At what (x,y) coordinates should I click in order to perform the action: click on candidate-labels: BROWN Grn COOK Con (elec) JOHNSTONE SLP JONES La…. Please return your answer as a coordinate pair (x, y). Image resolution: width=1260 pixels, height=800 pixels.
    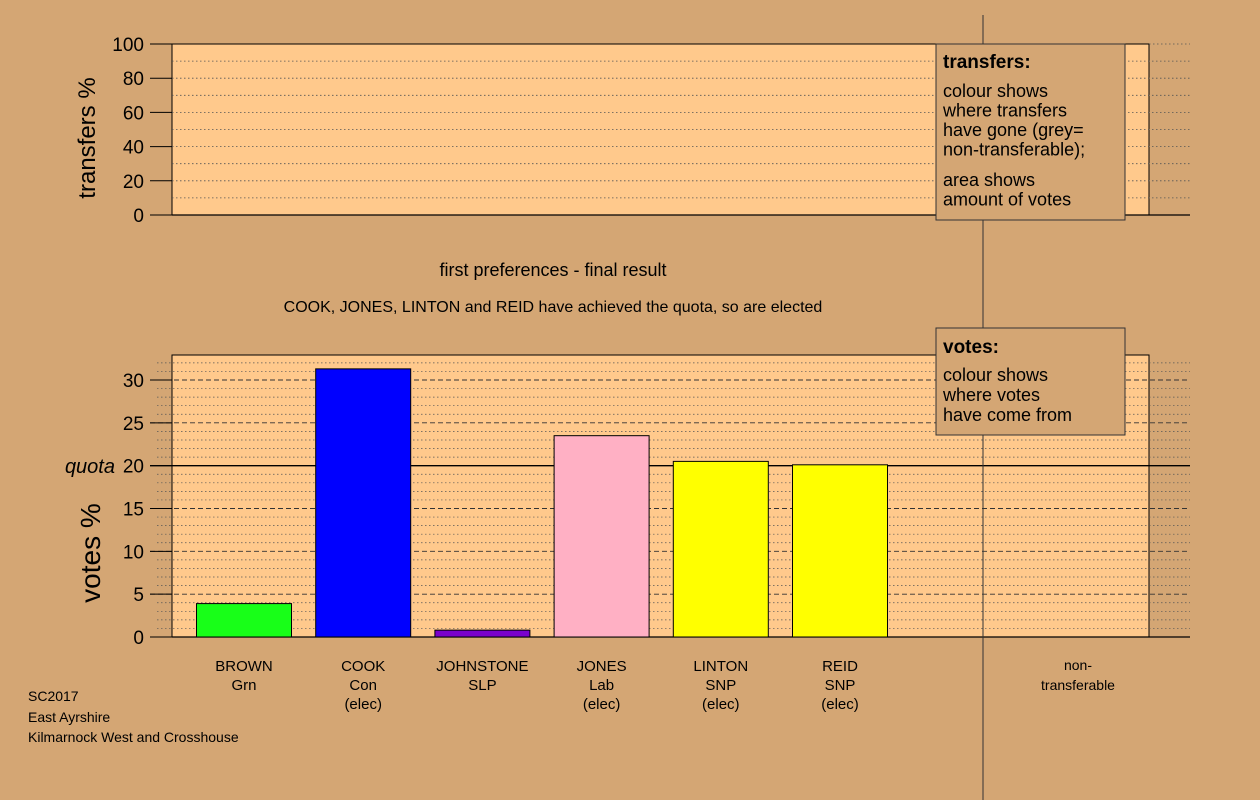
    Looking at the image, I should click on (665, 685).